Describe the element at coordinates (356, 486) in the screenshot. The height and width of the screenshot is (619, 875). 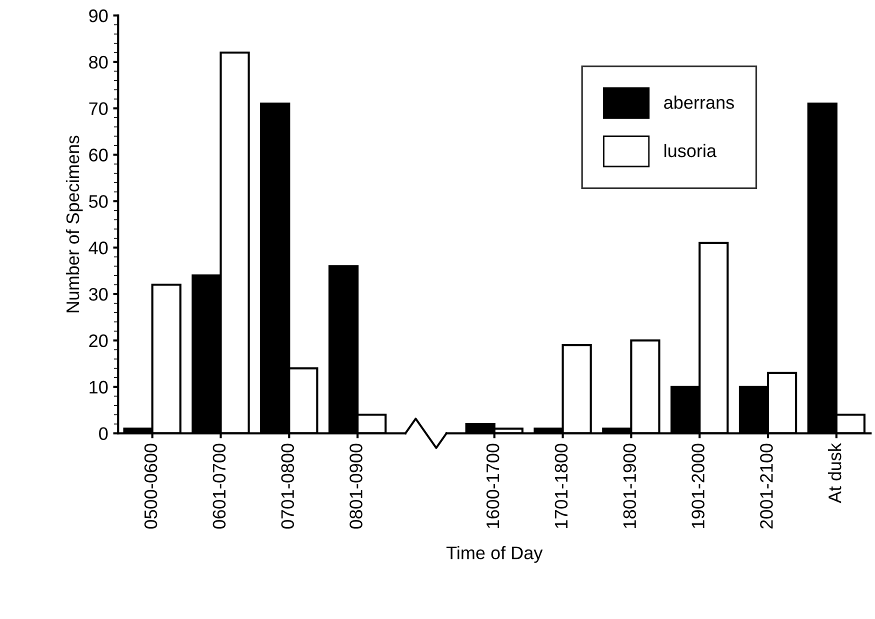
I see `x-tick-label: 0801-0900` at that location.